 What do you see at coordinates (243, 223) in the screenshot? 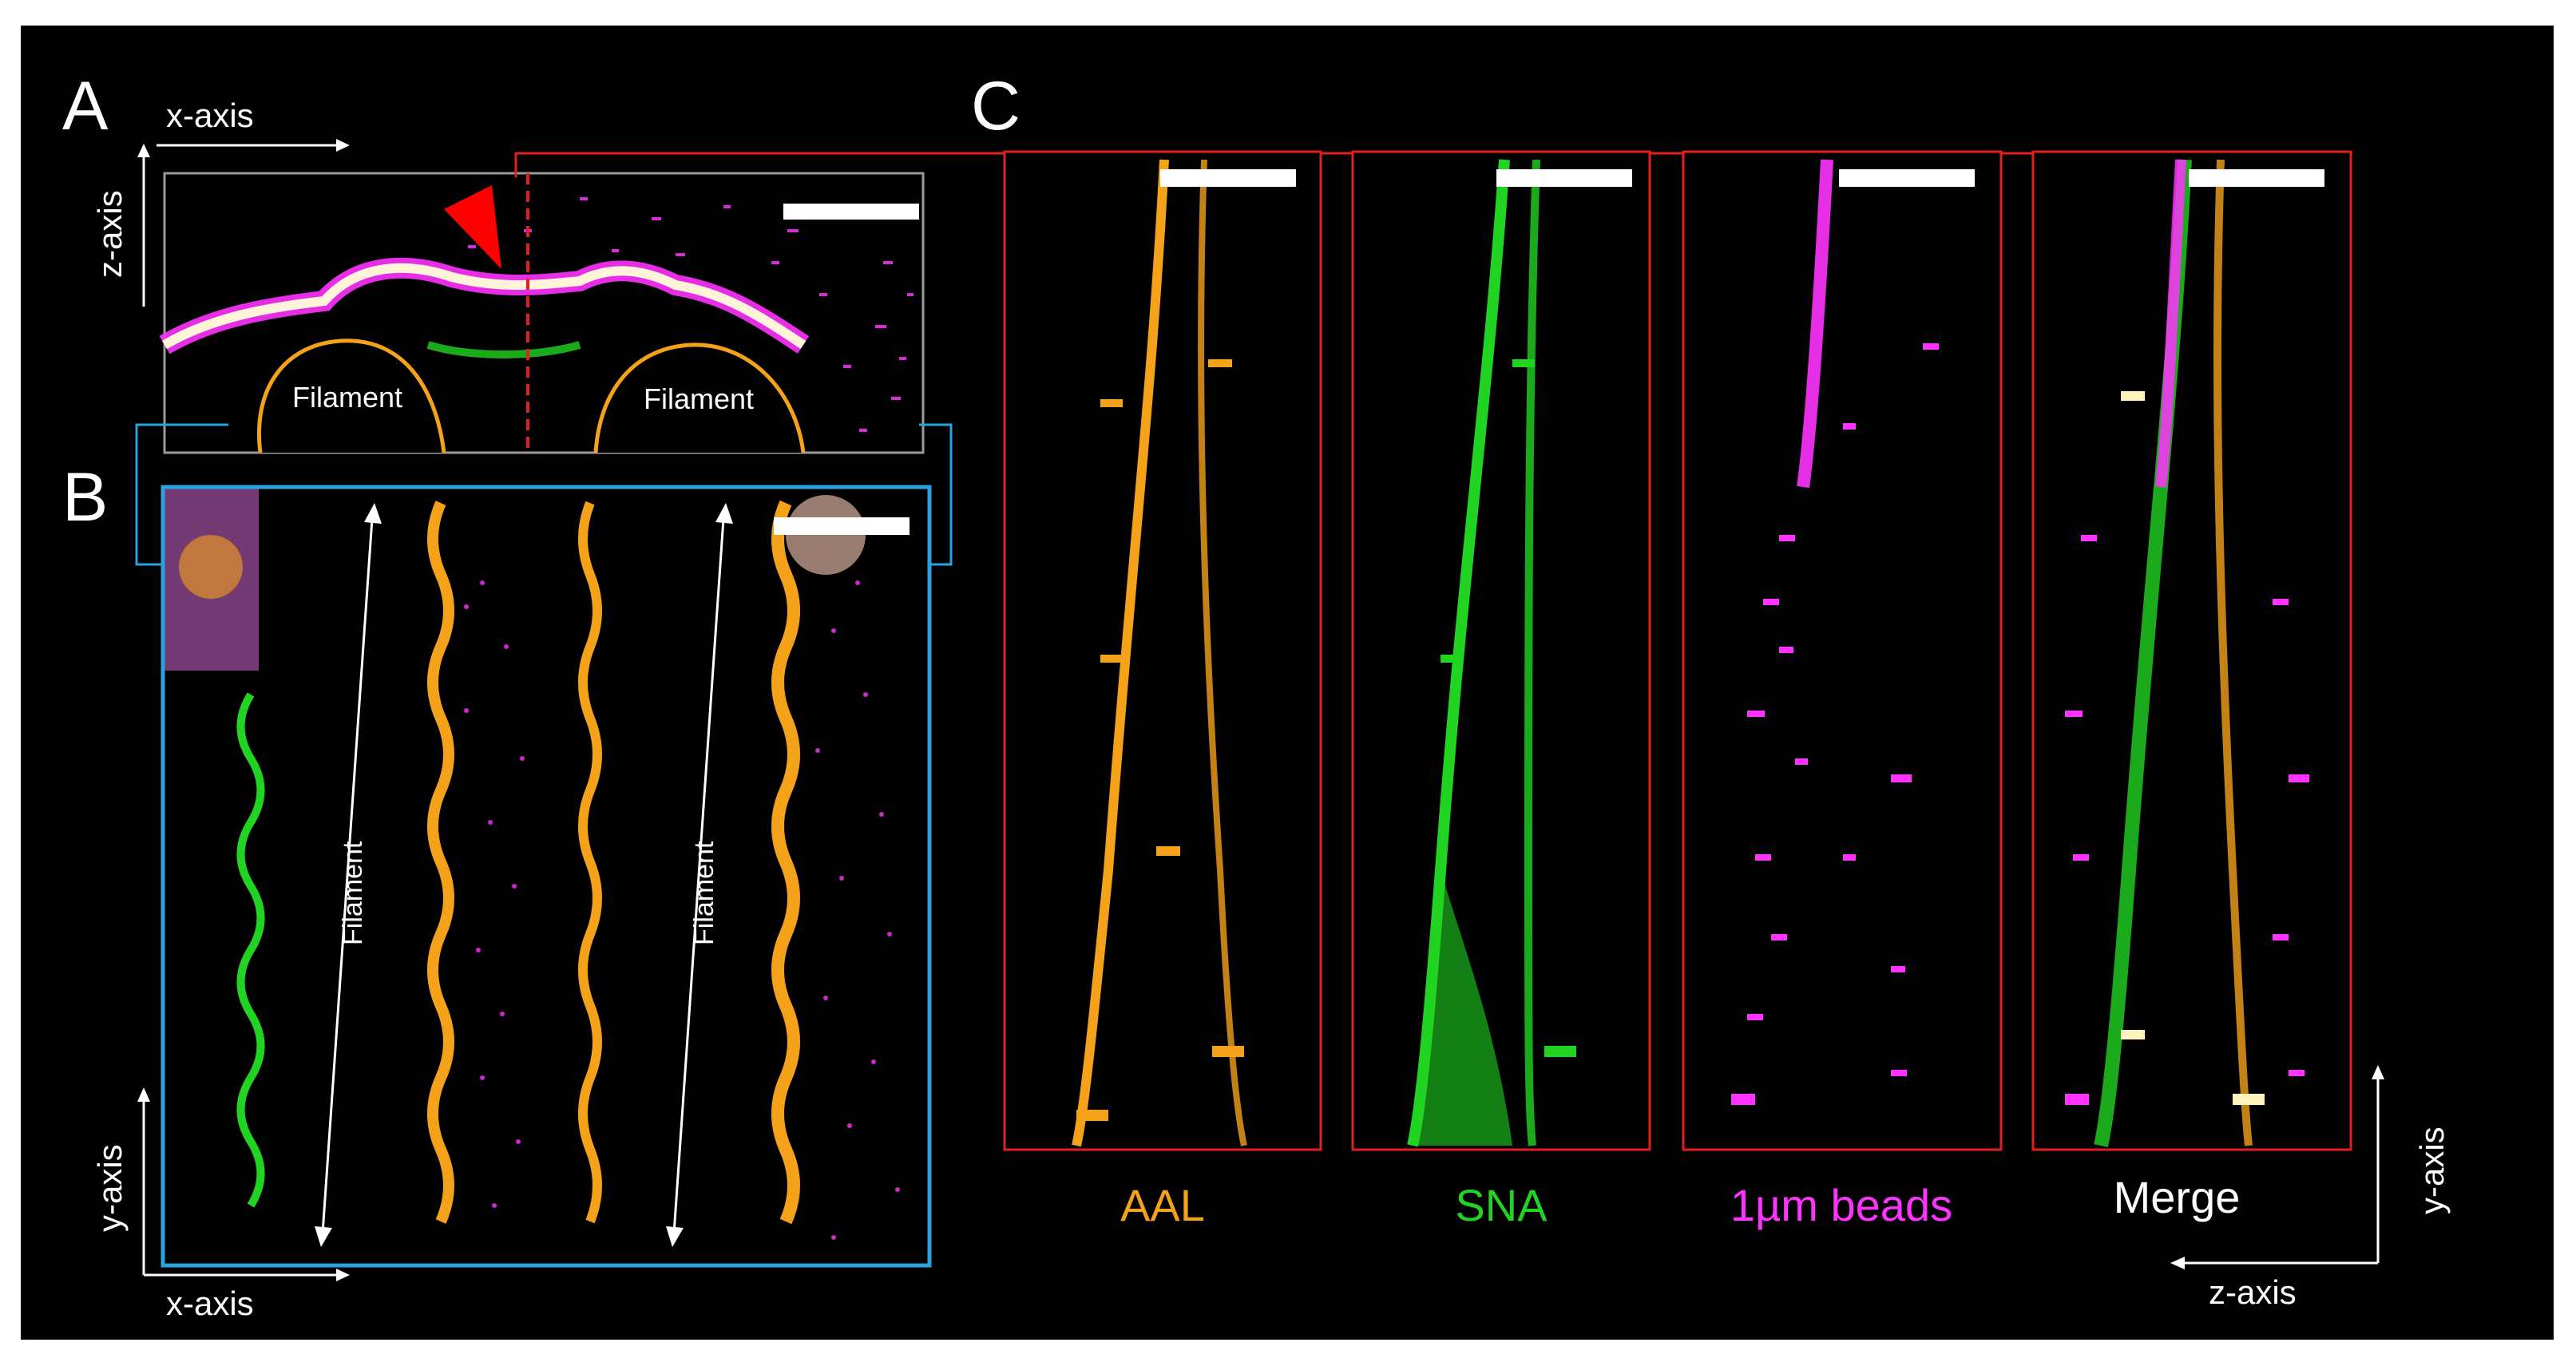
I see `panel-a-axes` at bounding box center [243, 223].